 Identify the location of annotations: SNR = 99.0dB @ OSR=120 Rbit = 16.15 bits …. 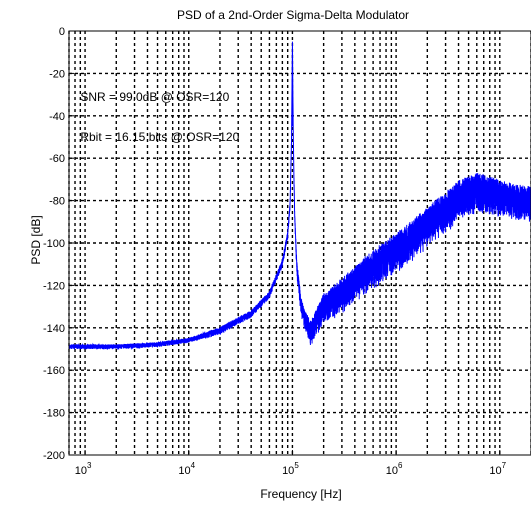
(159, 117).